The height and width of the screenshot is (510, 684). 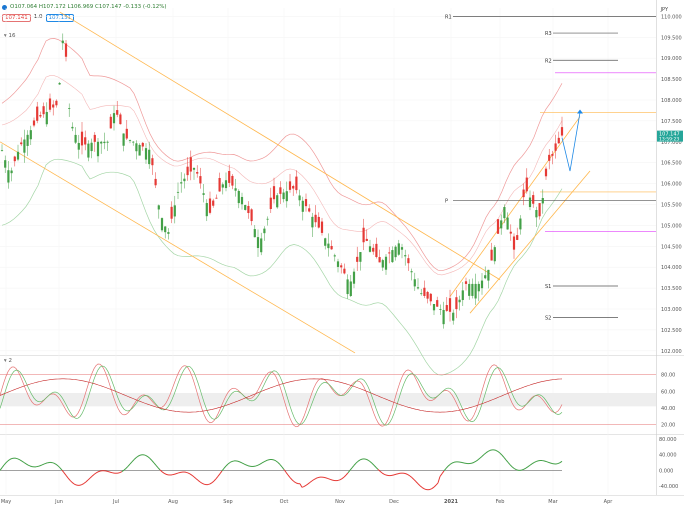 I want to click on price-tick-label: 106.500, so click(x=671, y=164).